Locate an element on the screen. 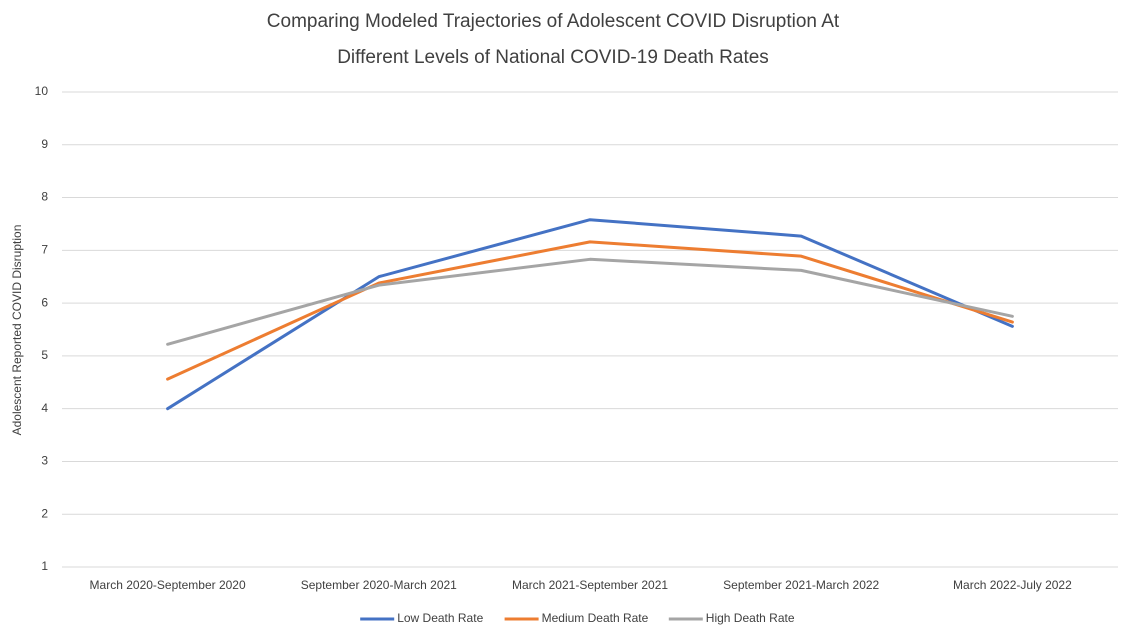  y-tick-label: 6 is located at coordinates (44, 302).